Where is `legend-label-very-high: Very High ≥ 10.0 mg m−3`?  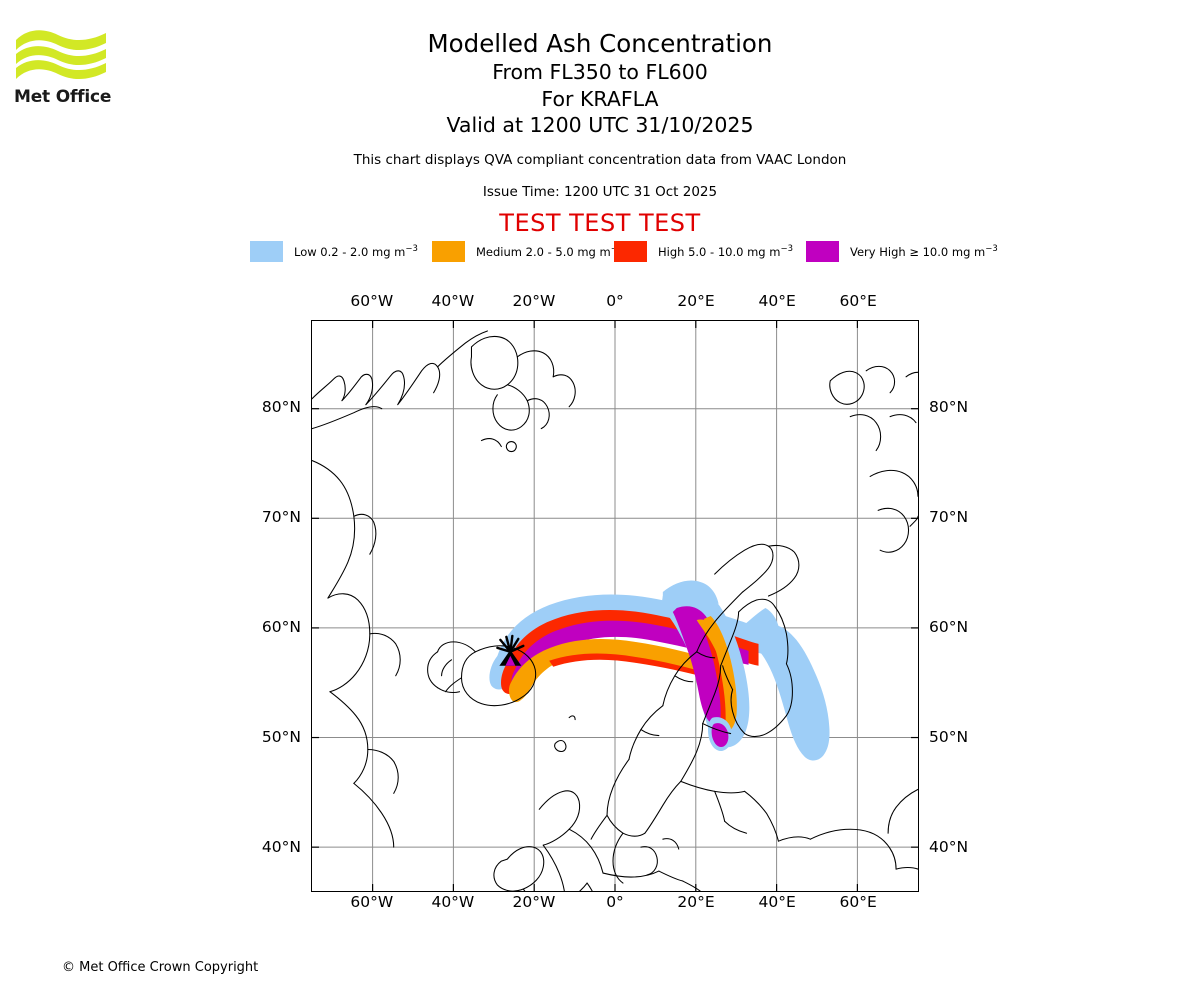
legend-label-very-high: Very High ≥ 10.0 mg m−3 is located at coordinates (924, 251).